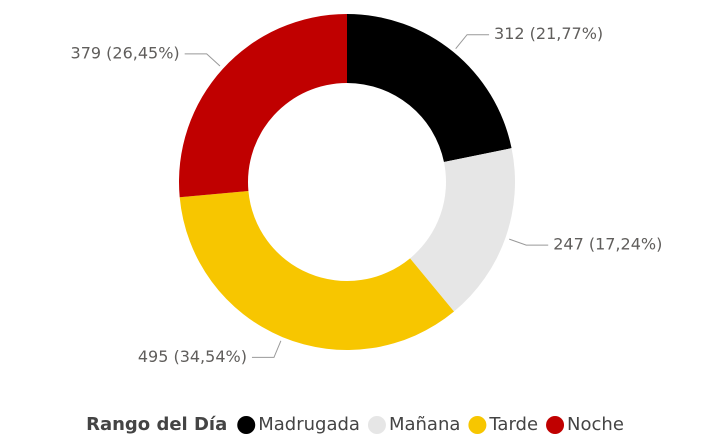  I want to click on legend-label: Madrugada, so click(309, 424).